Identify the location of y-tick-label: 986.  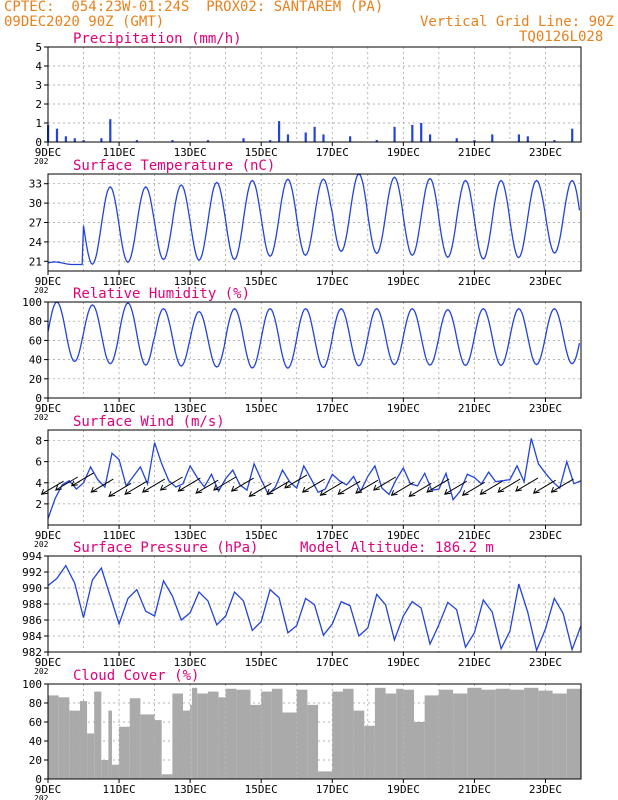
(32, 620).